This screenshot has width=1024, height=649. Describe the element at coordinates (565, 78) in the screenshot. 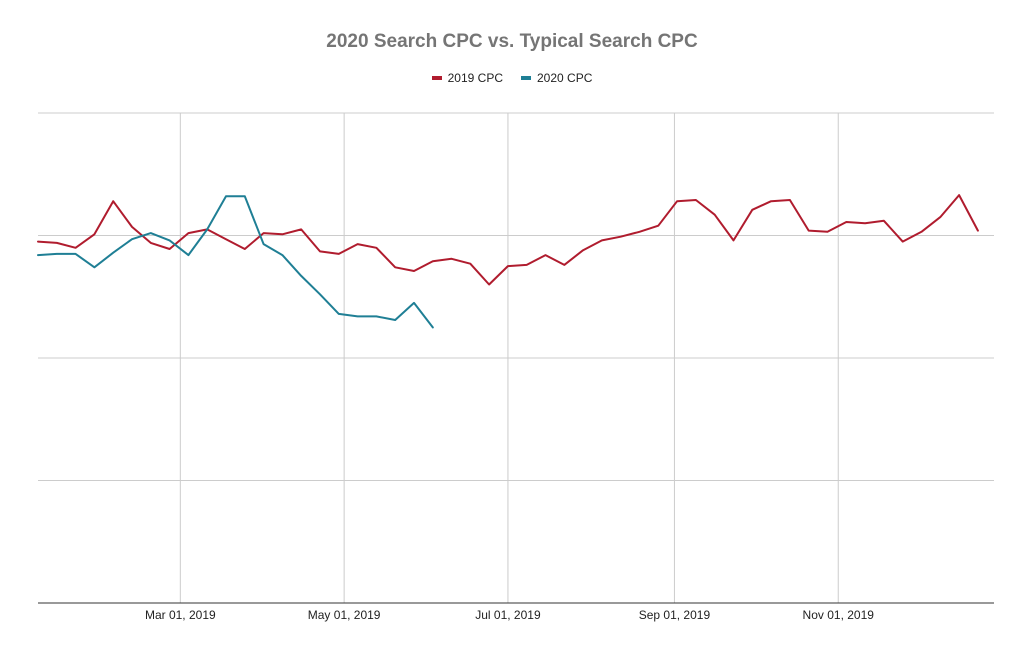

I see `legend-label-2020: 2020 CPC` at that location.